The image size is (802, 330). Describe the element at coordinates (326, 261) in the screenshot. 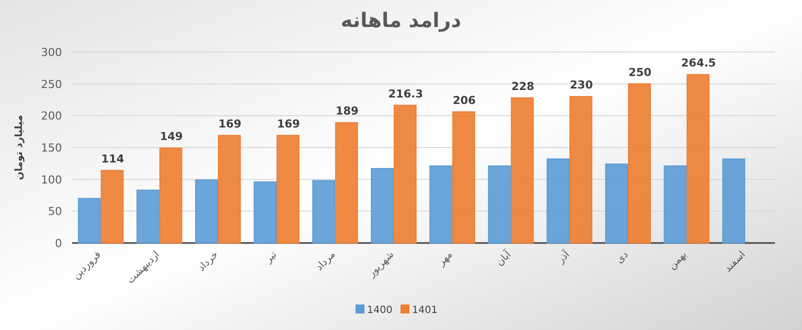

I see `x-tick-label: مرداد` at that location.